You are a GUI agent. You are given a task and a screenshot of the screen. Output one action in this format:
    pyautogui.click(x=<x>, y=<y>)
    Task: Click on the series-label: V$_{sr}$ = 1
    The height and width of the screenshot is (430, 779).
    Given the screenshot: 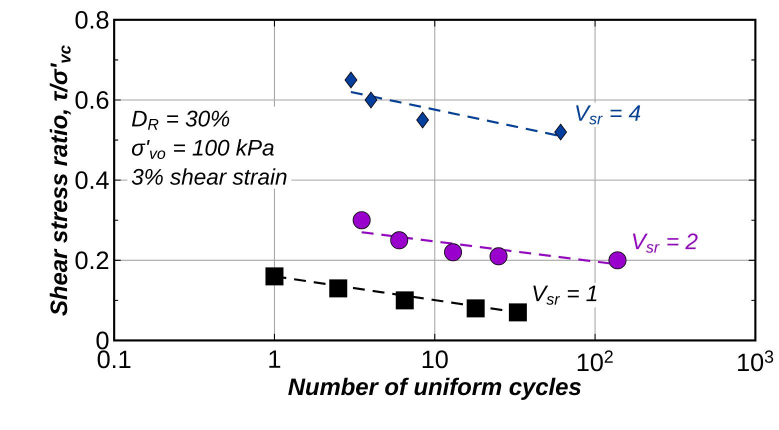 What is the action you would take?
    pyautogui.click(x=564, y=295)
    